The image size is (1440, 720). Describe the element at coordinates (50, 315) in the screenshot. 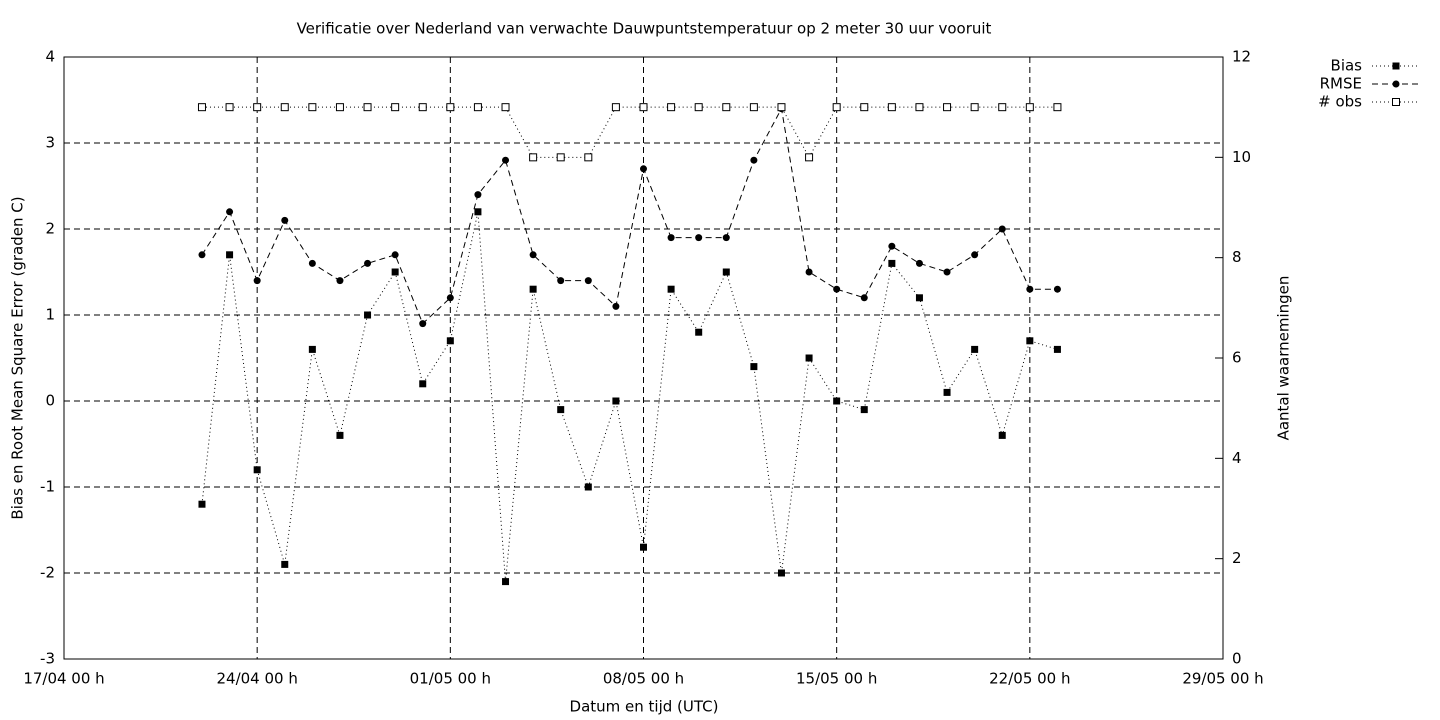

I see `y-tick-label: 1` at that location.